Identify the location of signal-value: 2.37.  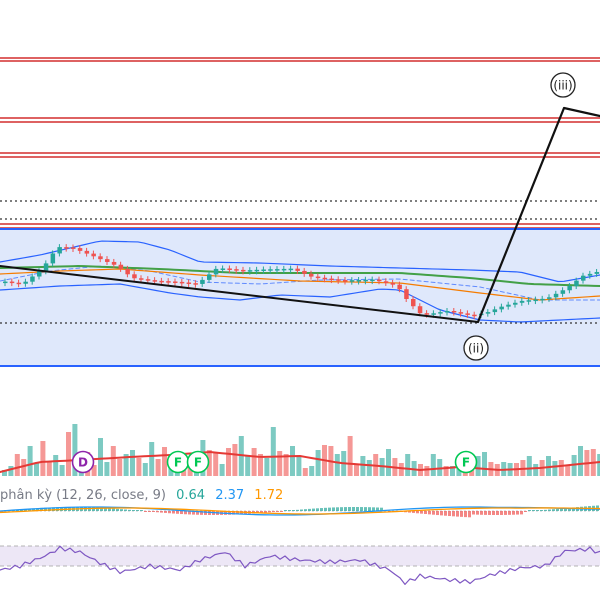
(230, 495).